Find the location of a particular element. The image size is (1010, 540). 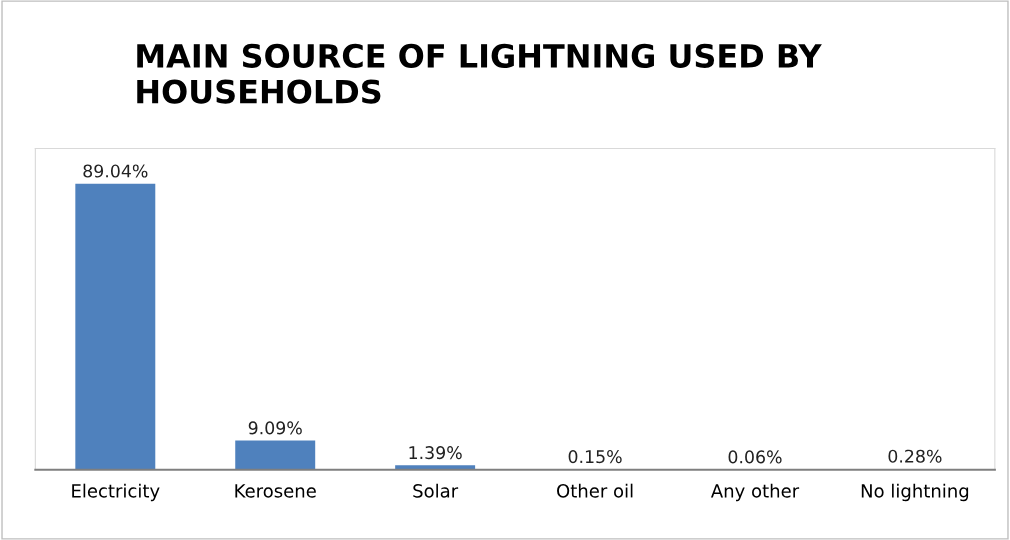

data-label: 1.39% is located at coordinates (435, 453).